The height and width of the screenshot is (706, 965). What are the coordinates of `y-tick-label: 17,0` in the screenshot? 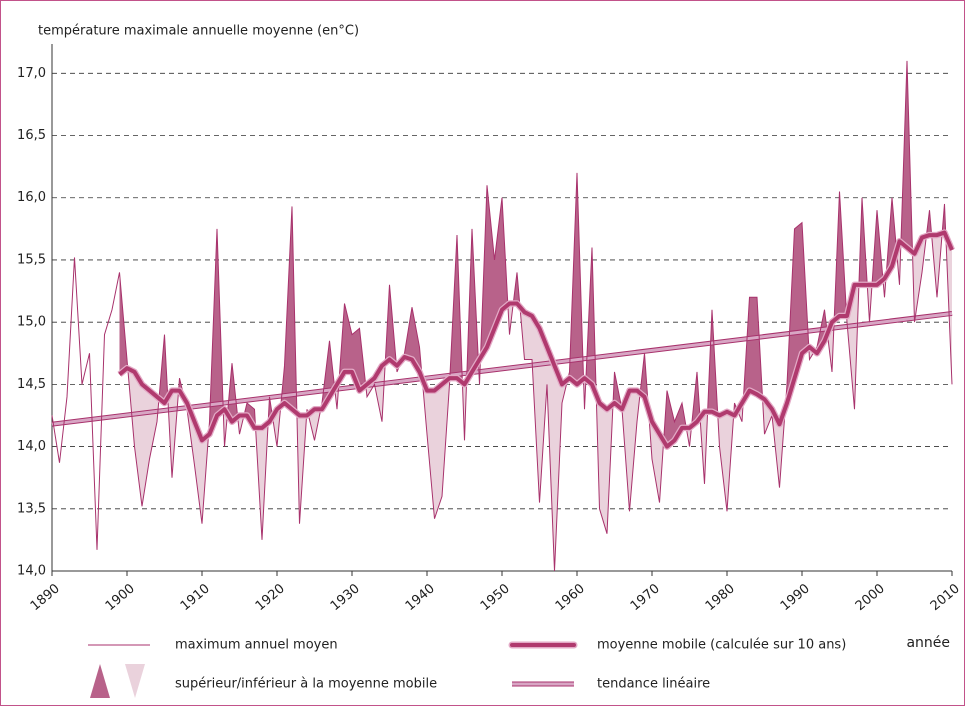 It's located at (31, 73).